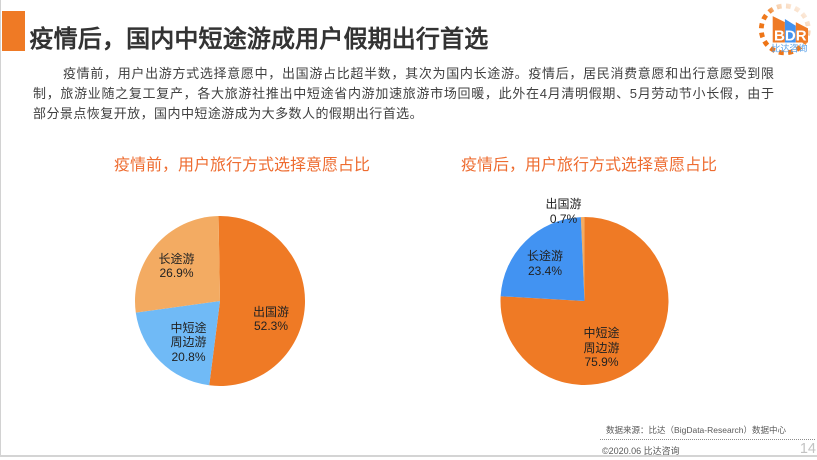 The width and height of the screenshot is (817, 460). What do you see at coordinates (790, 35) in the screenshot?
I see `svg-text: BDR` at bounding box center [790, 35].